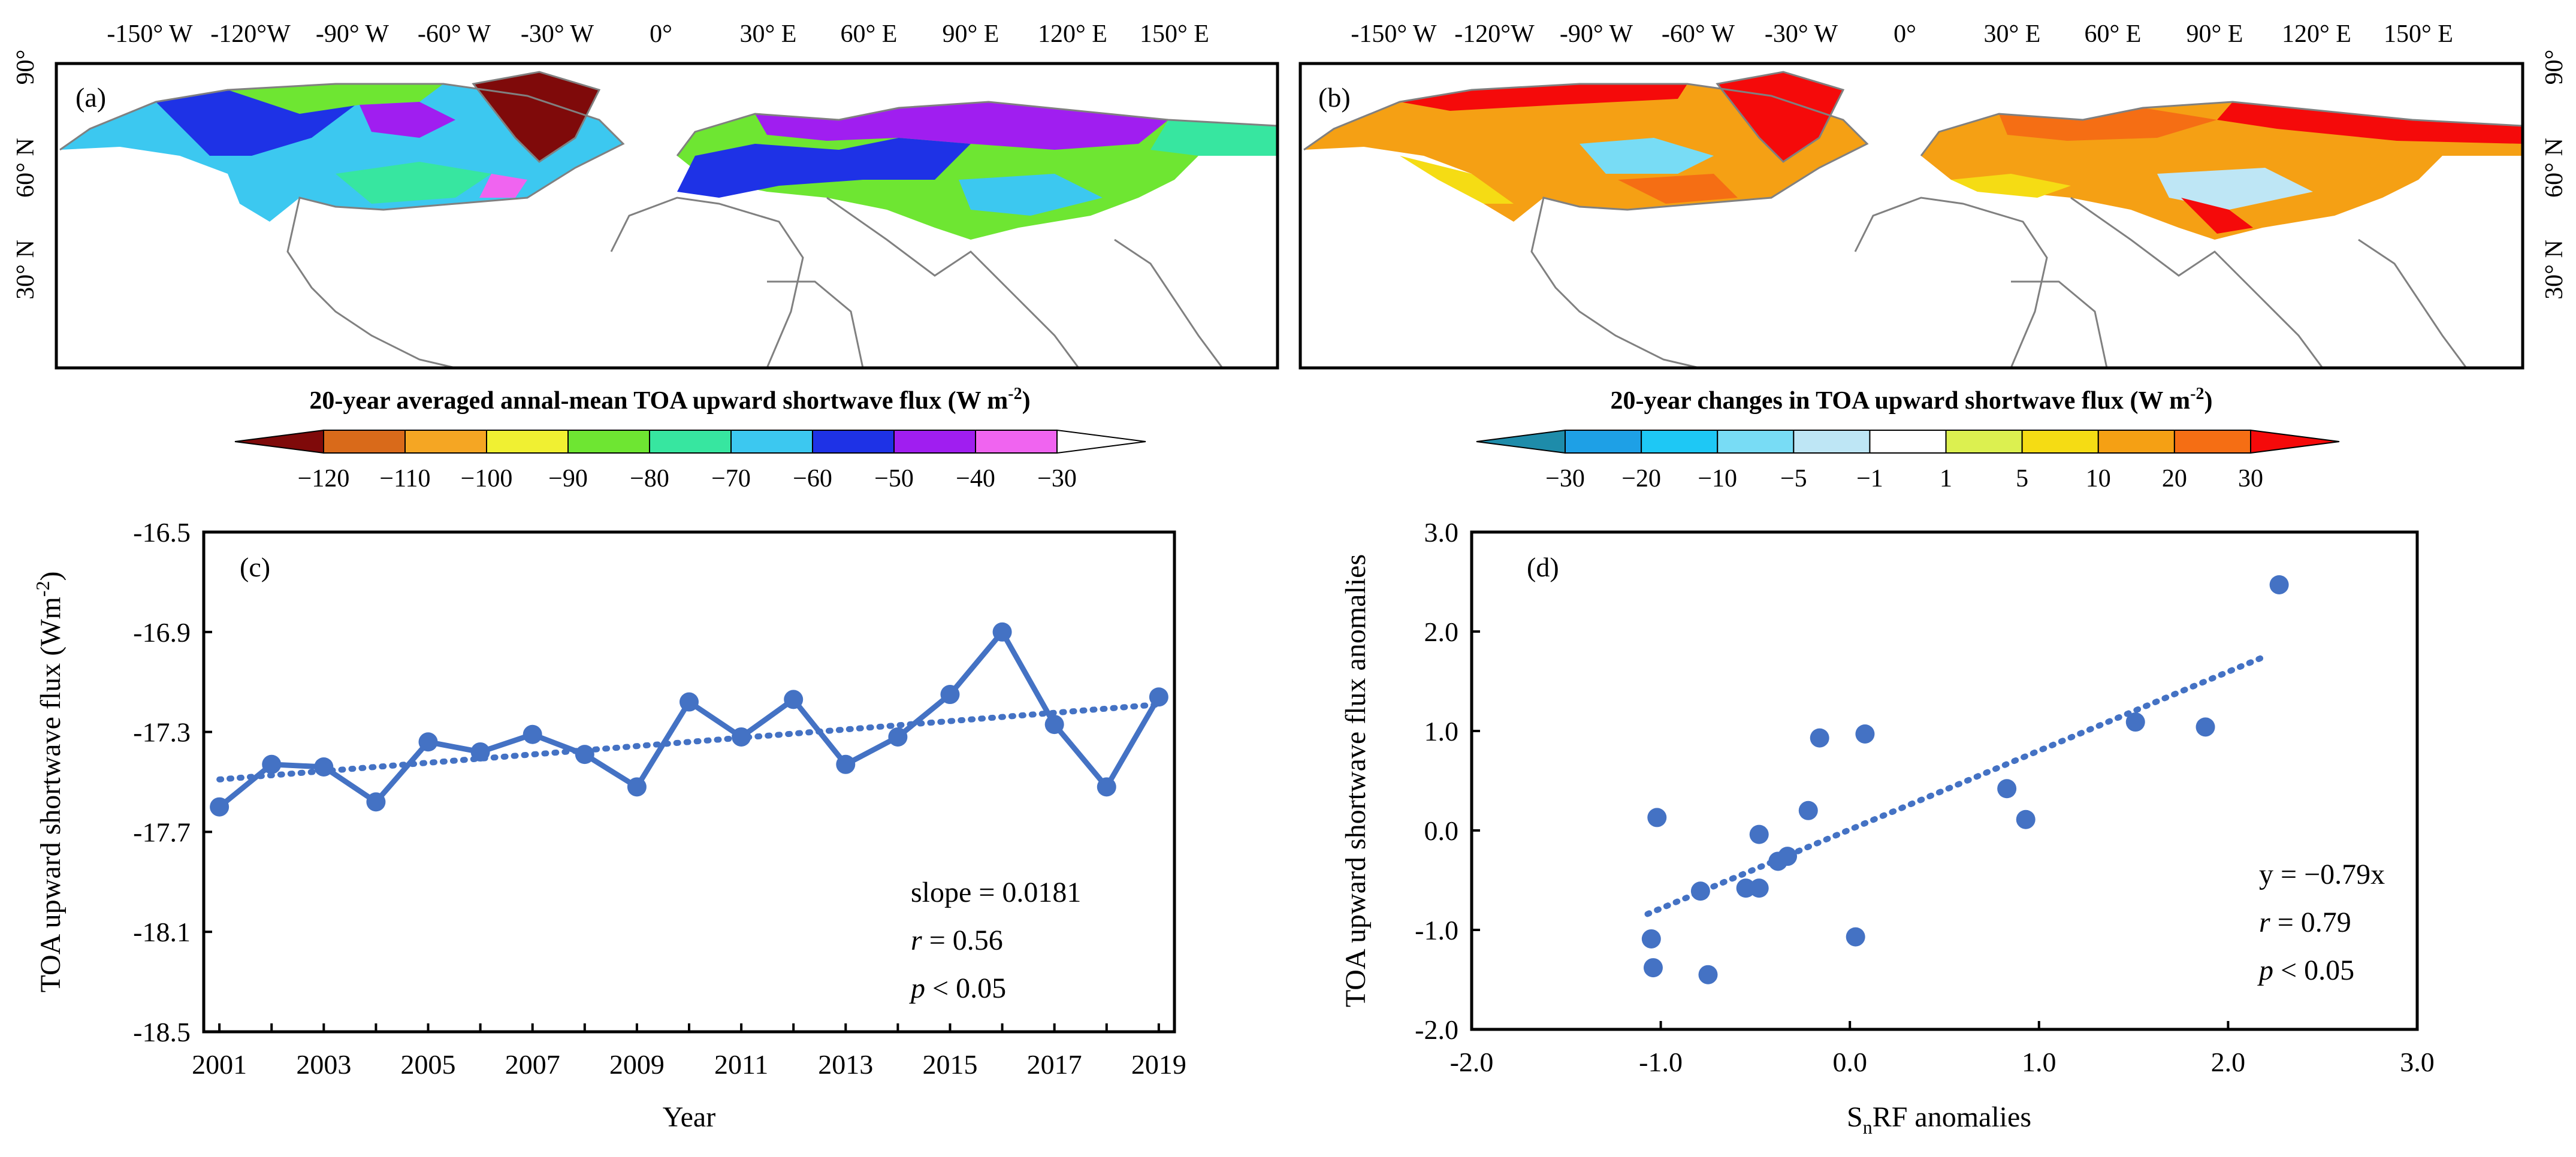 This screenshot has width=2576, height=1157. What do you see at coordinates (429, 1064) in the screenshot?
I see `x-tick-label: 2005` at bounding box center [429, 1064].